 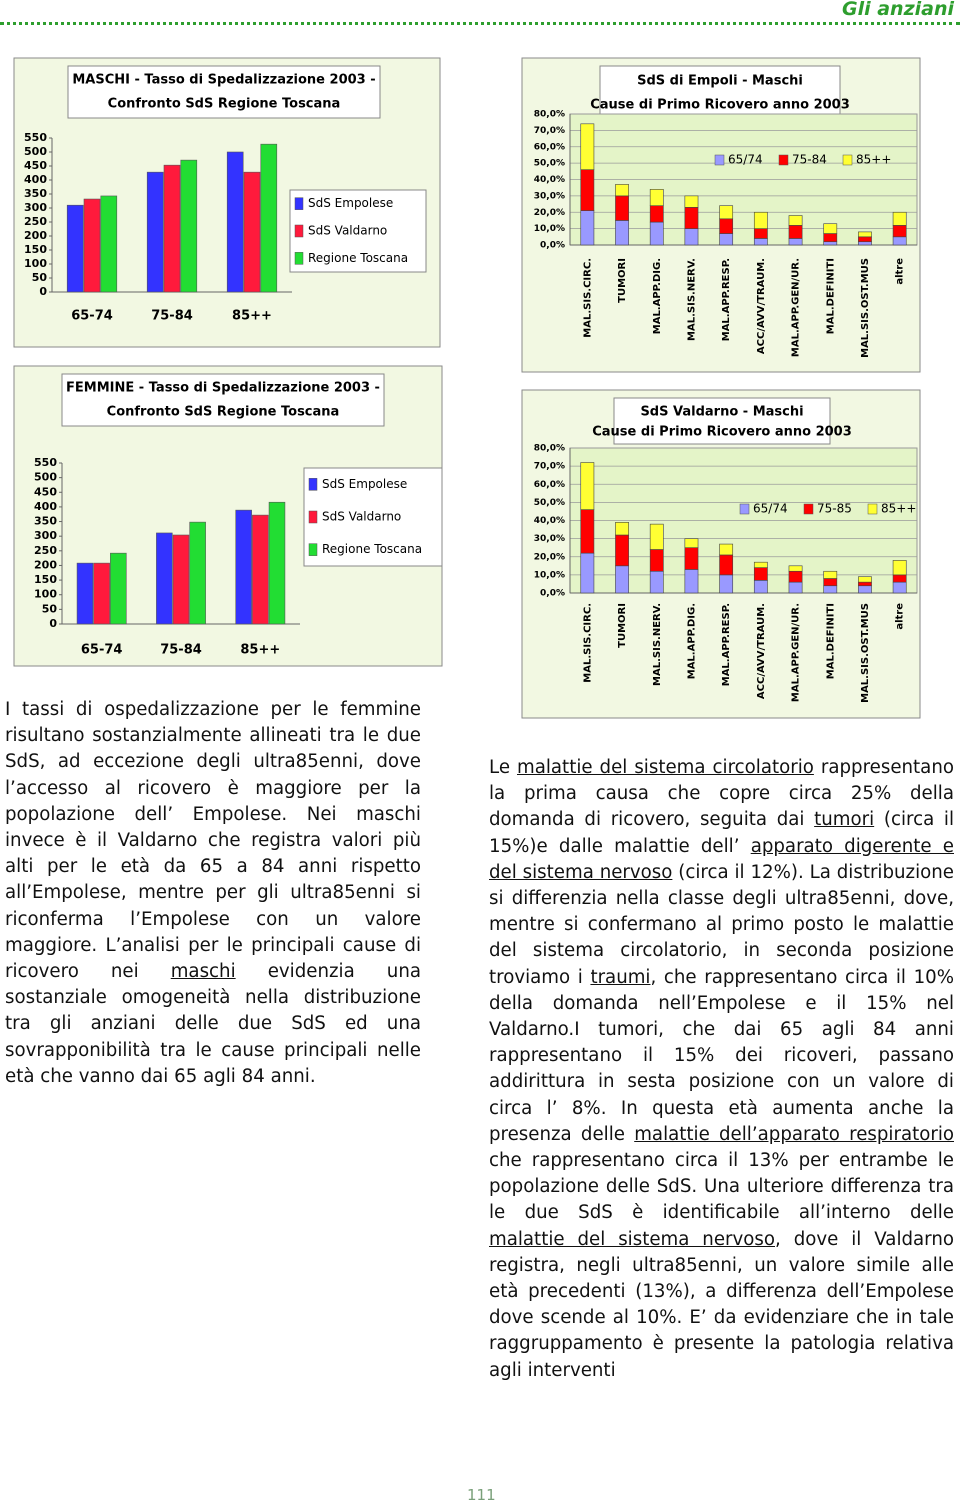 I want to click on chart-title: MASCHI - Tasso di Spedalizzazione 2003 -, so click(x=223, y=80).